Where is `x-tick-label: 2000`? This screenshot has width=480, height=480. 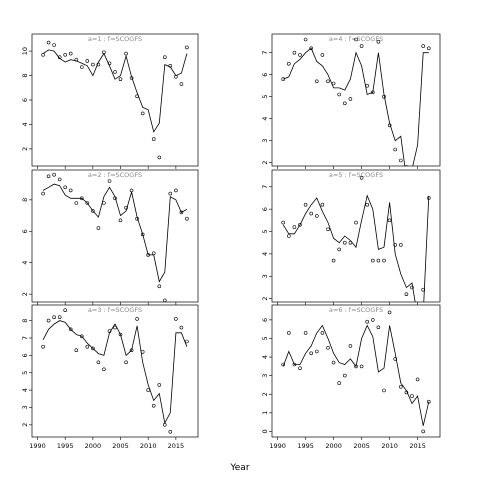
x-tick-label: 2000 is located at coordinates (333, 446).